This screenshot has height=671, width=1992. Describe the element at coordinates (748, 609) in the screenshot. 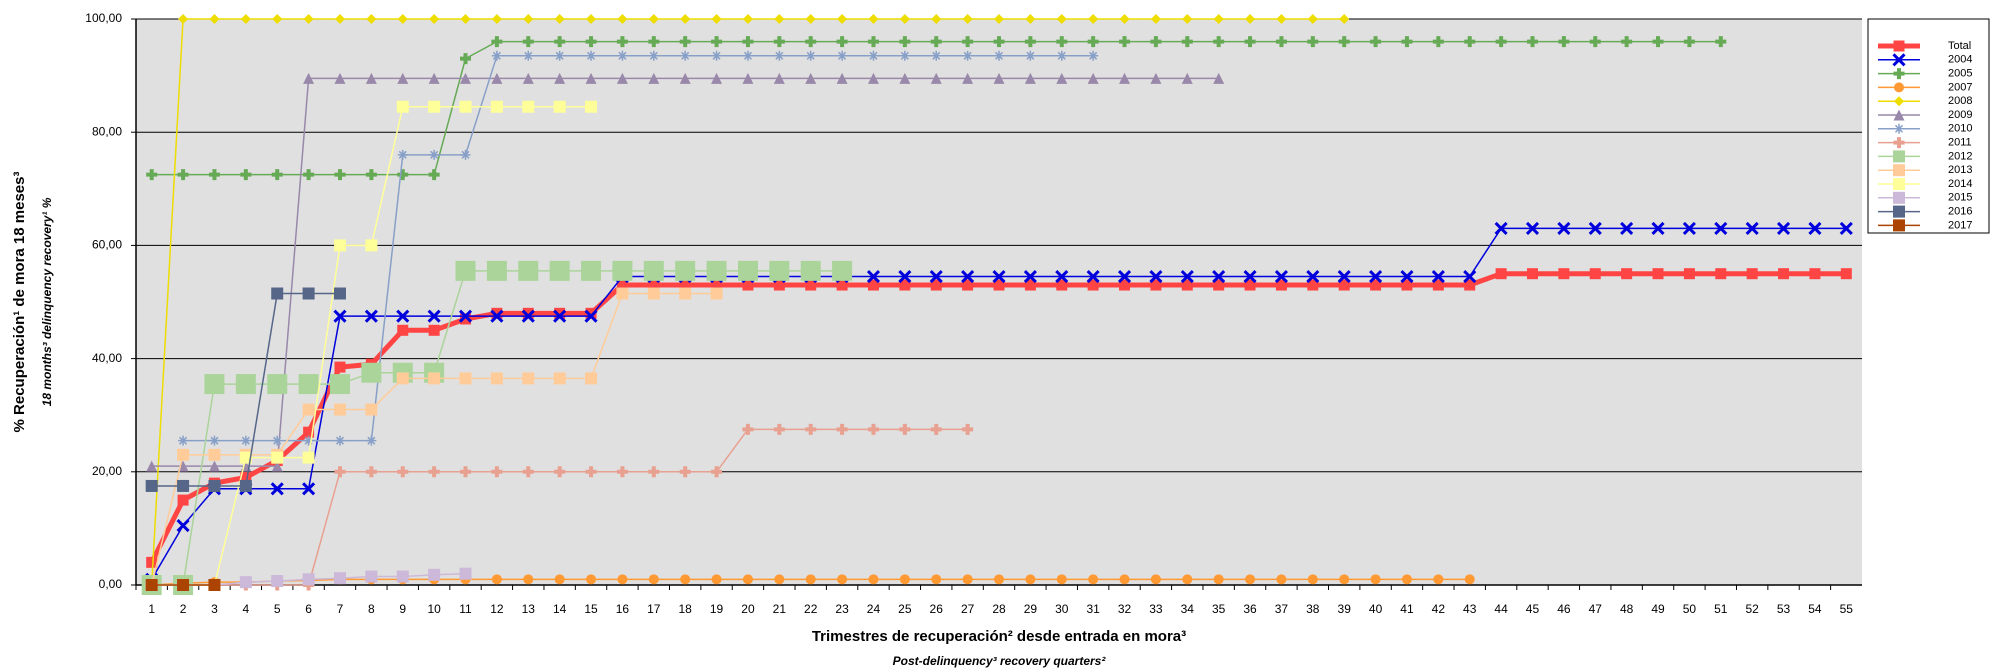

I see `x-tick-label: 20` at that location.